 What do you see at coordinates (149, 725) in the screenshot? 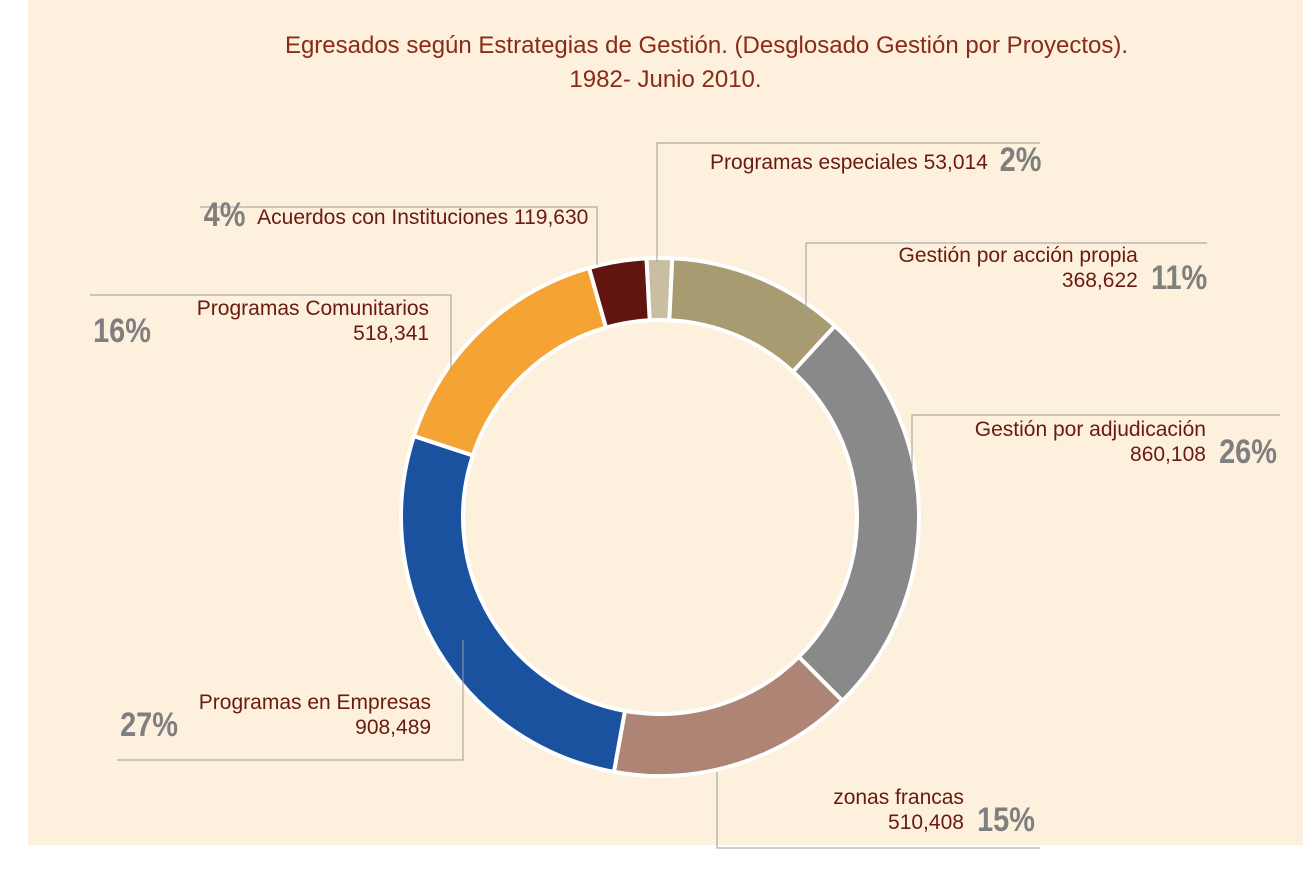
I see `share-label: 27%` at bounding box center [149, 725].